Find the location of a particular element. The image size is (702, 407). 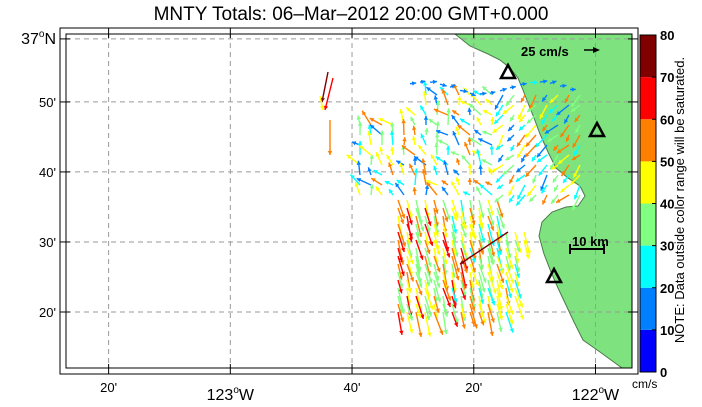

scale-bar: 10 km is located at coordinates (589, 244).